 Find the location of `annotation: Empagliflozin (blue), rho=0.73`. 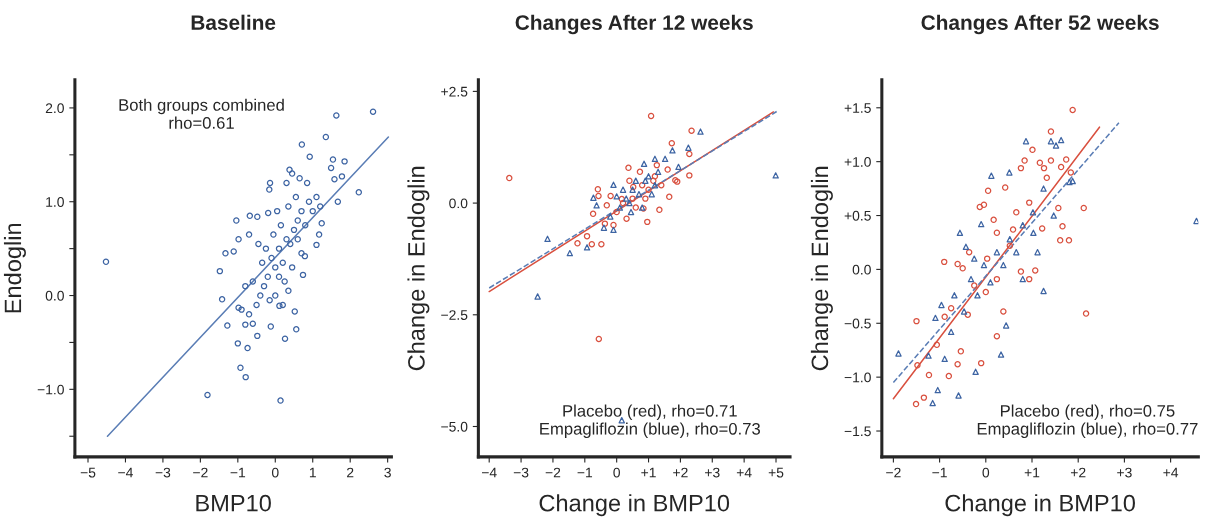

annotation: Empagliflozin (blue), rho=0.73 is located at coordinates (650, 430).